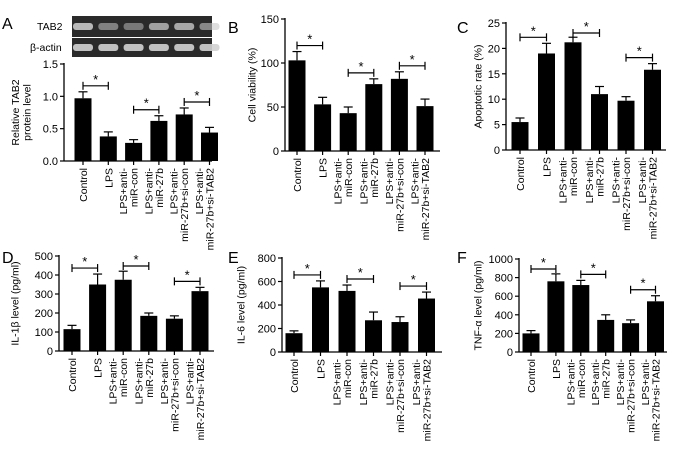 This screenshot has width=677, height=452. I want to click on panel-b-x-tick-label: Control, so click(298, 175).